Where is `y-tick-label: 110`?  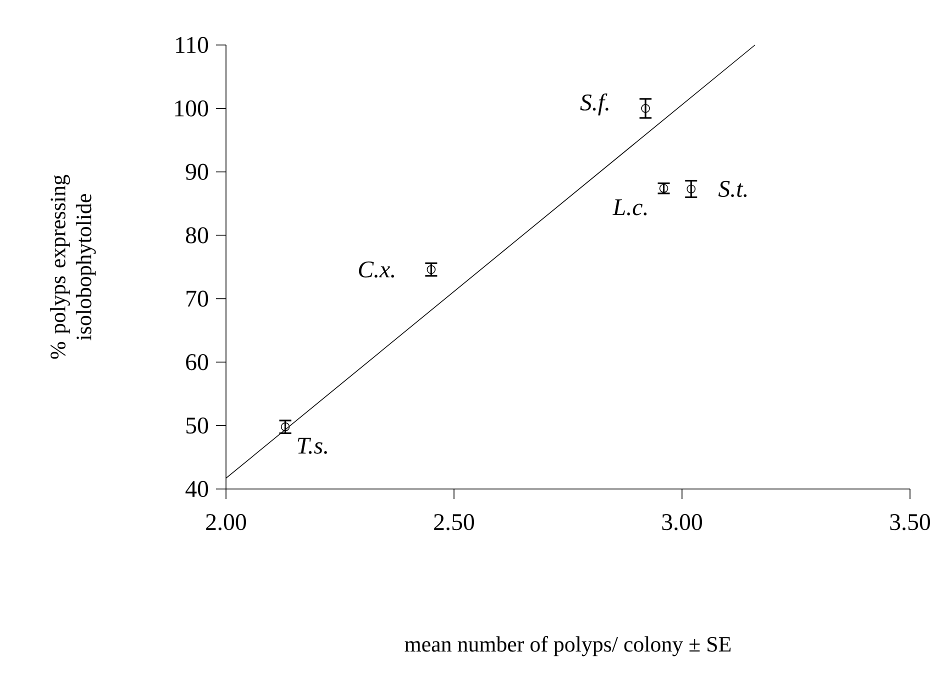
y-tick-label: 110 is located at coordinates (192, 45).